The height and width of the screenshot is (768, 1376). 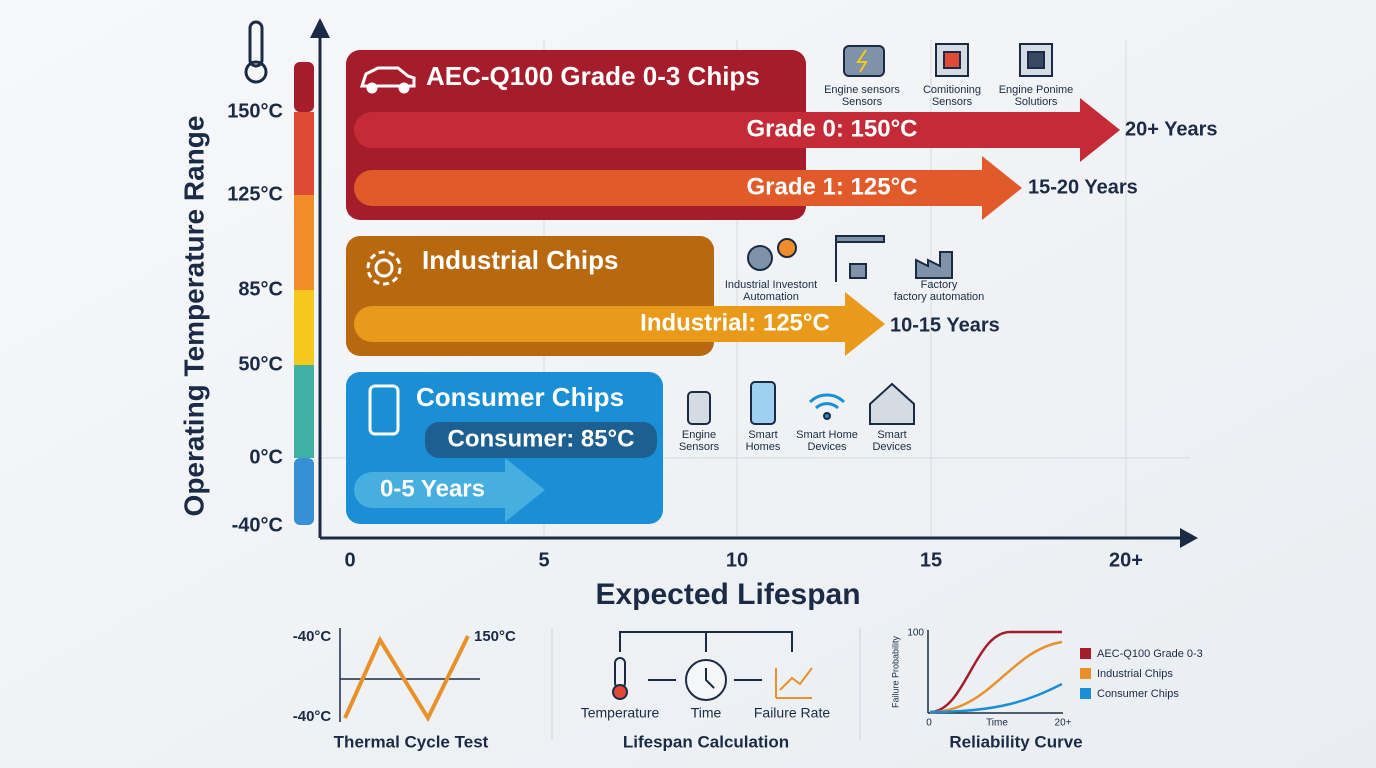 I want to click on x-tick-label: 15, so click(x=931, y=560).